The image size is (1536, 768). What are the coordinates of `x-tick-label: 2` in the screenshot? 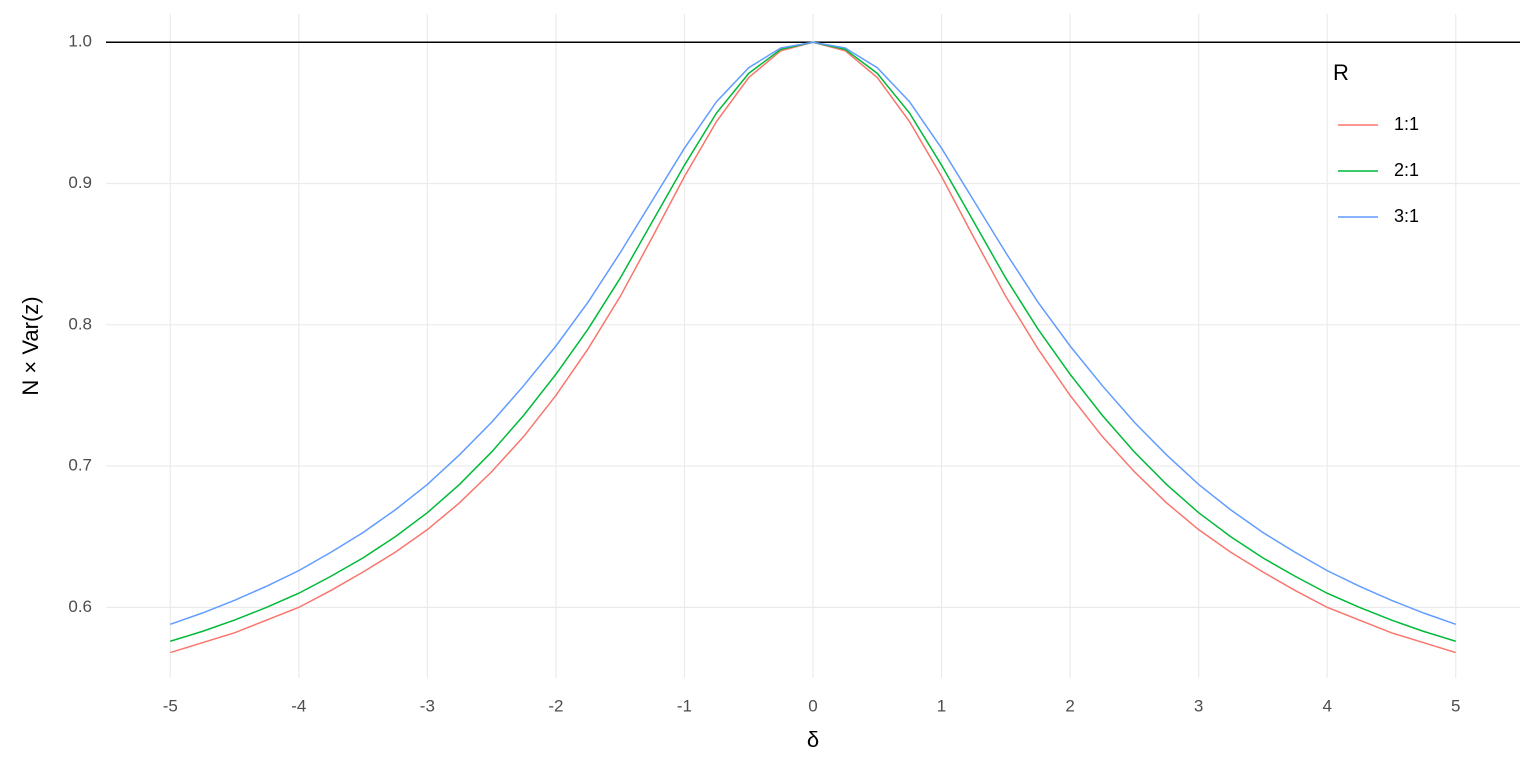 It's located at (1069, 705).